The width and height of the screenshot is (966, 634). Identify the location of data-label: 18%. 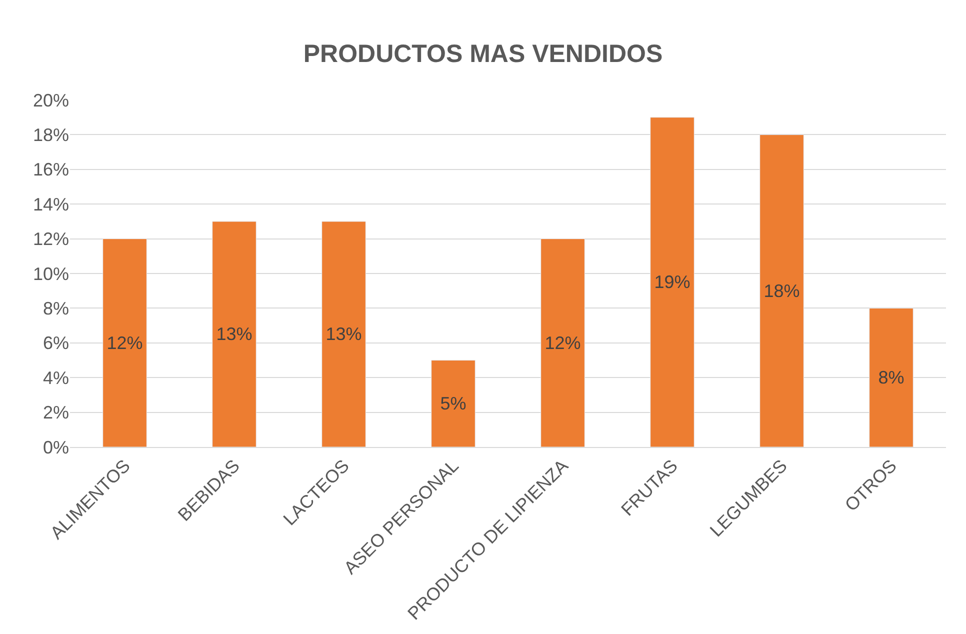
(782, 290).